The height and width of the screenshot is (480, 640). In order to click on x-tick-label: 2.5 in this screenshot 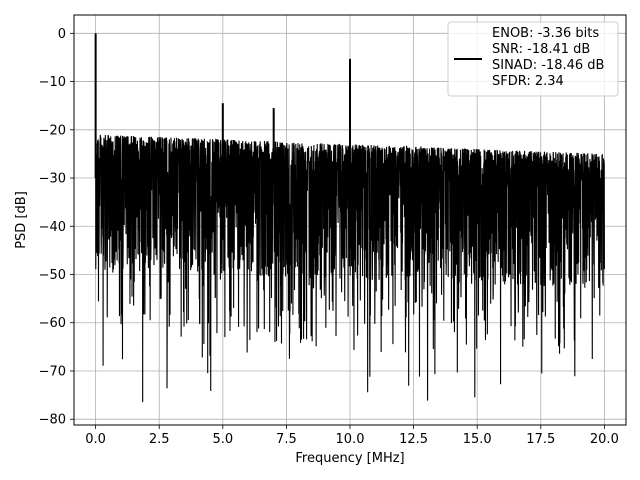, I will do `click(159, 439)`.